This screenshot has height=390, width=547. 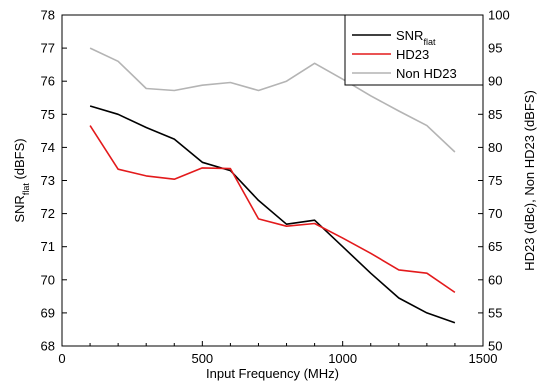 I want to click on left-tick-label: 68, so click(x=48, y=346).